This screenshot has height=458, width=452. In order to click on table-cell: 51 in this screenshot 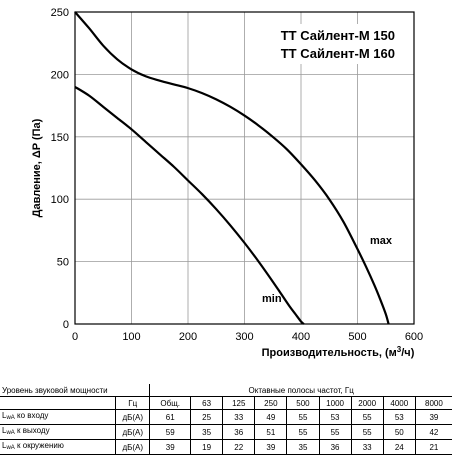, I will do `click(271, 432)`.